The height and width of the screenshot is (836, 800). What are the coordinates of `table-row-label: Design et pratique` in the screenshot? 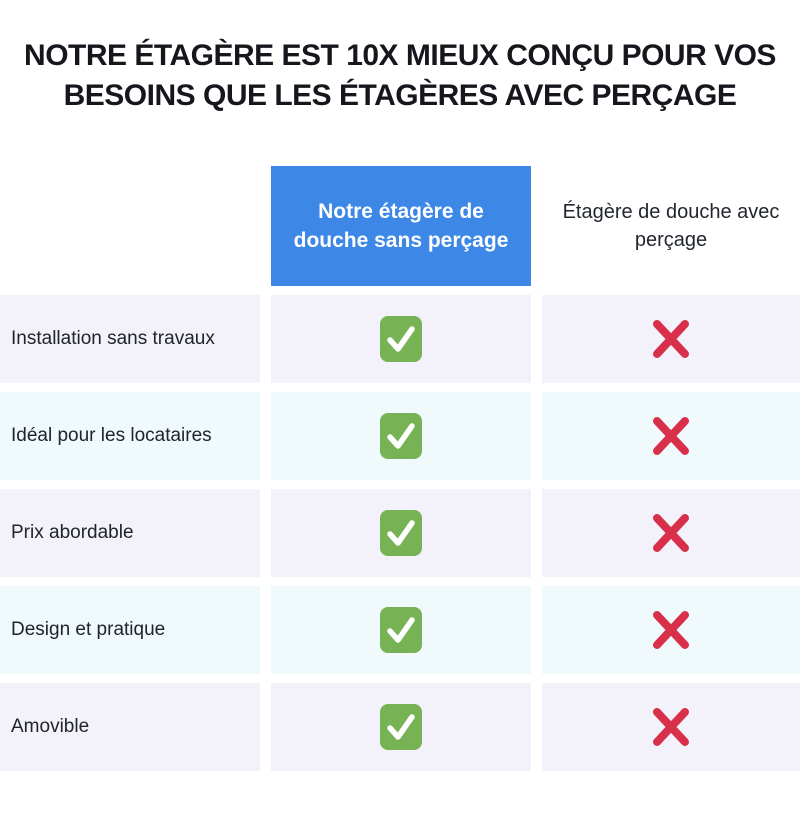 It's located at (130, 630).